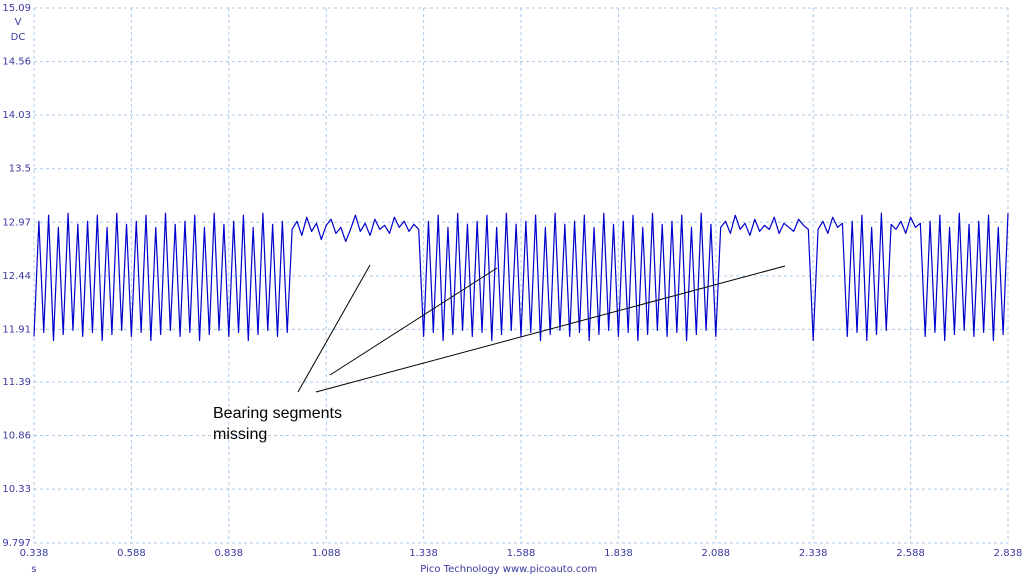 The image size is (1024, 576). Describe the element at coordinates (240, 434) in the screenshot. I see `annotation: missing` at that location.